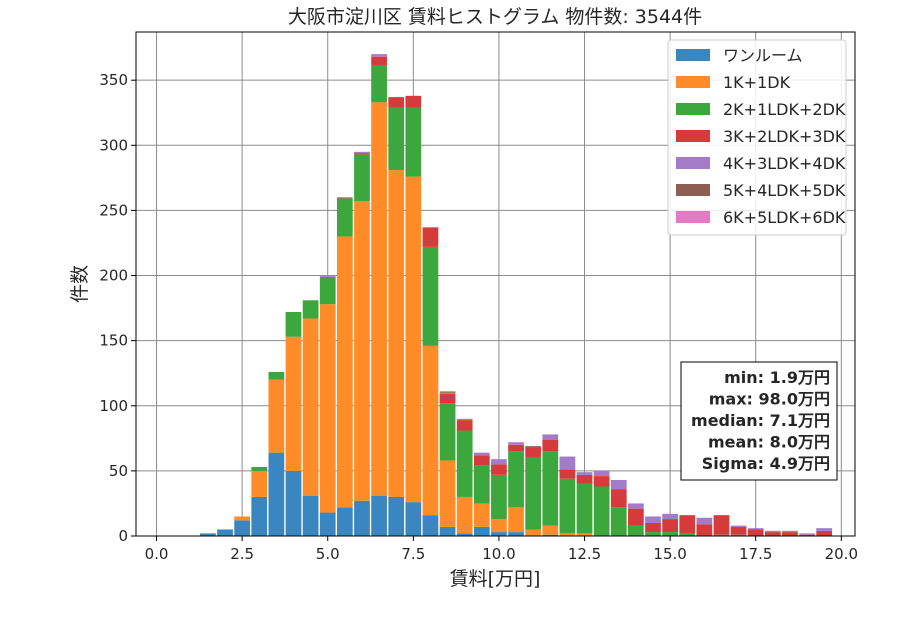 The image size is (900, 630). I want to click on y-tick-label: 0, so click(123, 536).